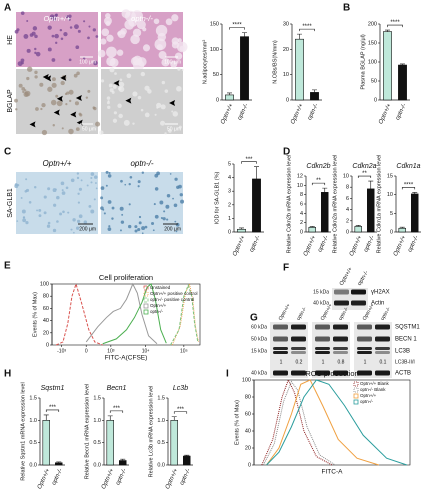 The height and width of the screenshot is (500, 426). Describe the element at coordinates (364, 166) in the screenshot. I see `chart-title: Cdkn2a` at that location.